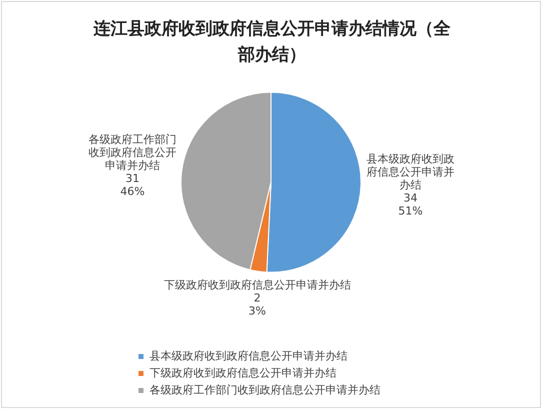 The width and height of the screenshot is (542, 409). What do you see at coordinates (272, 42) in the screenshot?
I see `chart-title: 连江县政府收到政府信息公开申请办结情况（全部办结）` at bounding box center [272, 42].